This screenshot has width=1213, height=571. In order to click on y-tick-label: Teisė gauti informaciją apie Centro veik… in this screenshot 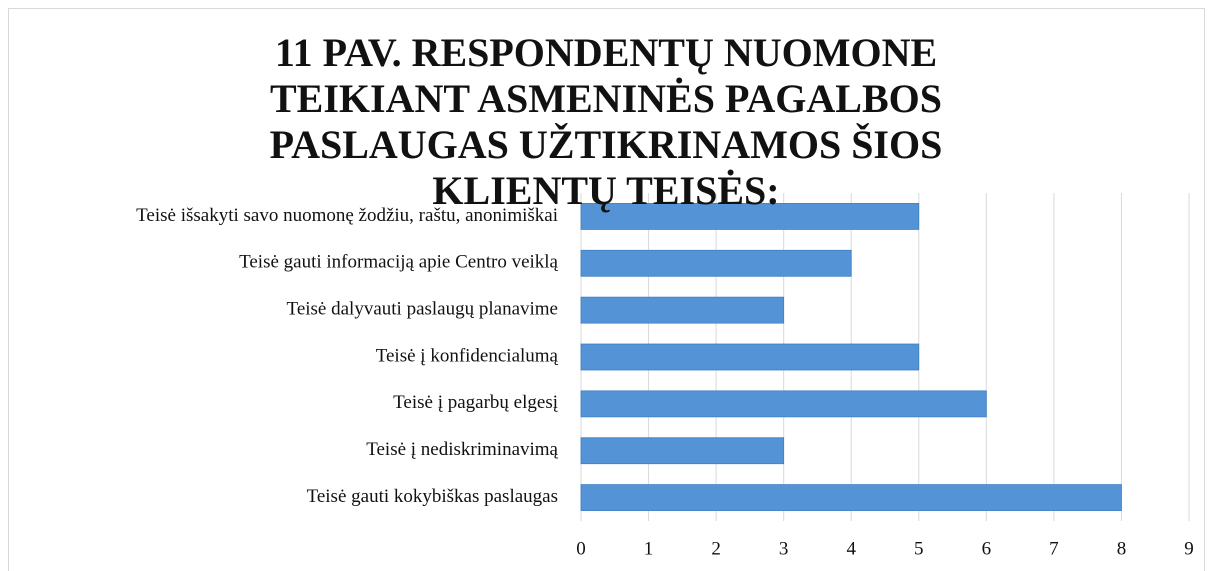, I will do `click(398, 262)`.